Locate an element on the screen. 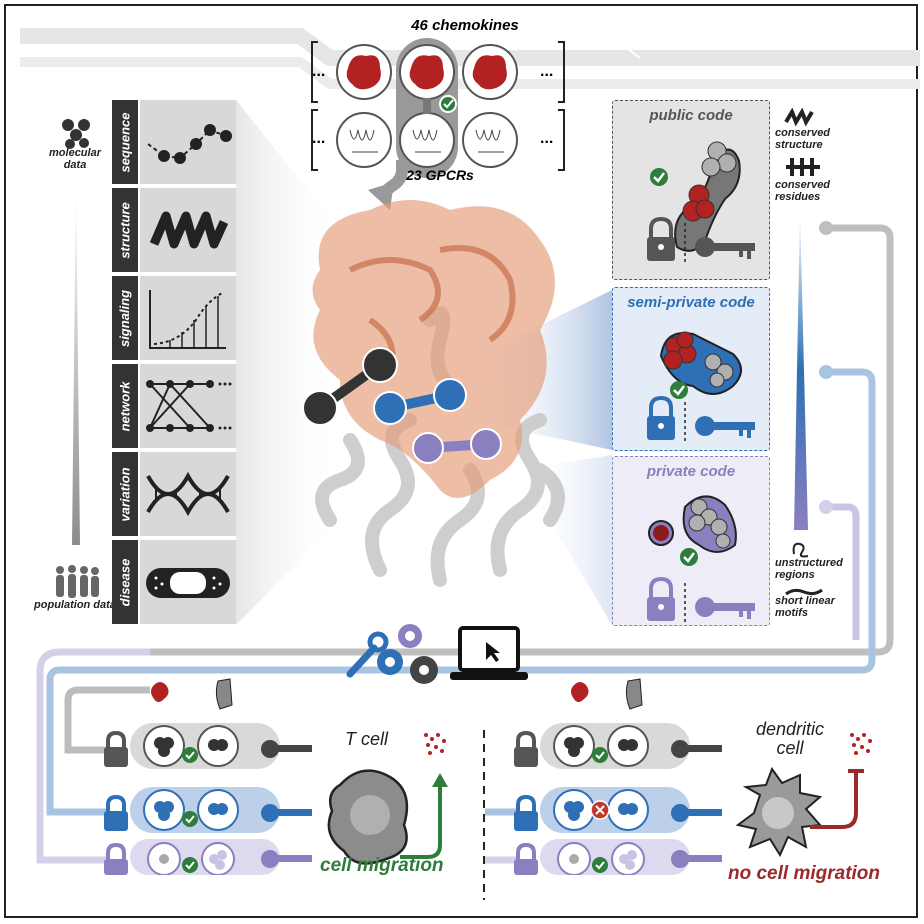 Image resolution: width=924 pixels, height=924 pixels. disease-panel is located at coordinates (188, 582).